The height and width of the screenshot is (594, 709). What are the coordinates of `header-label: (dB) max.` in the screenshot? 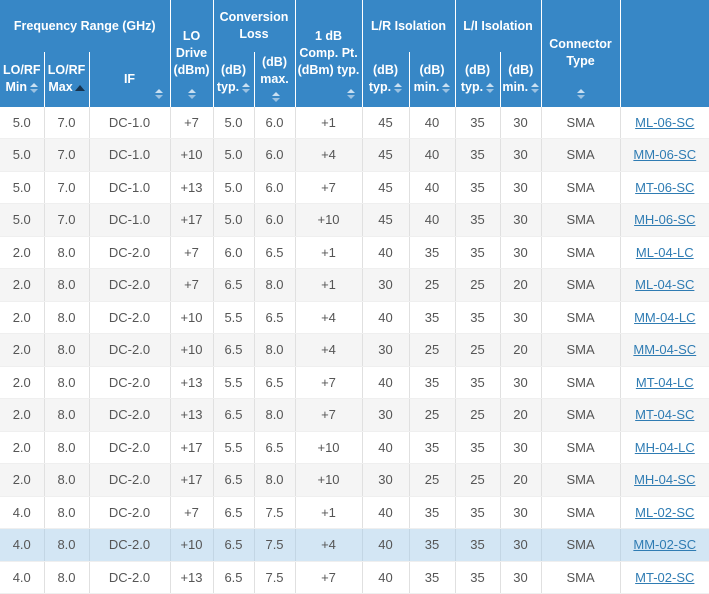 It's located at (274, 70).